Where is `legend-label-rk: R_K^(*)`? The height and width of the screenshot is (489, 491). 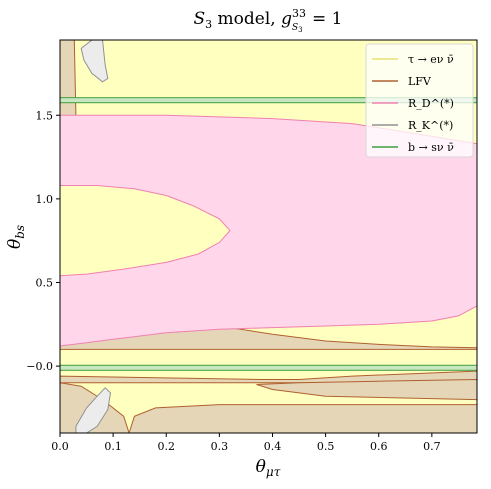 legend-label-rk: R_K^(*) is located at coordinates (430, 125).